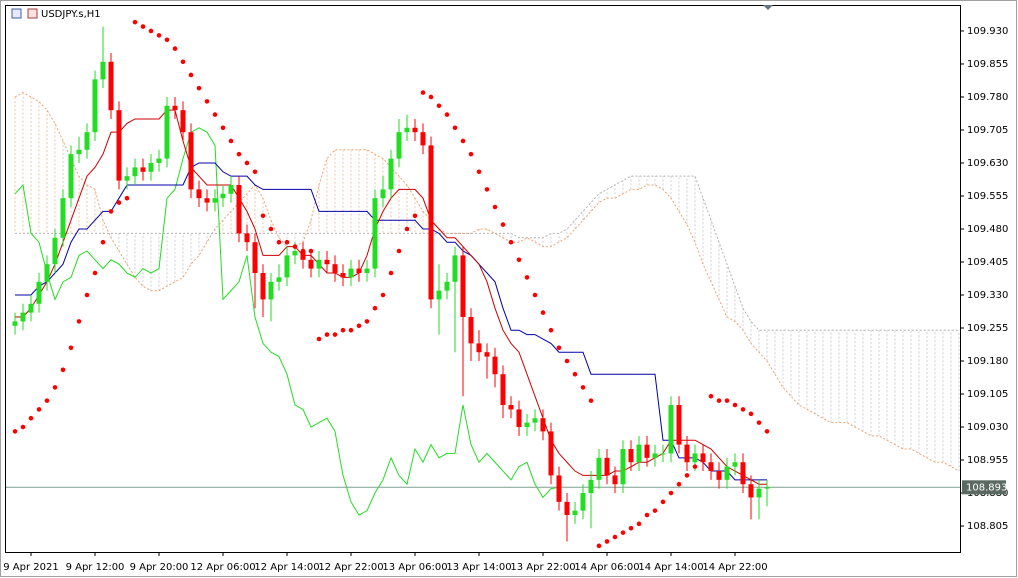 This screenshot has height=578, width=1018. I want to click on y-tick-label: 109.780, so click(987, 97).